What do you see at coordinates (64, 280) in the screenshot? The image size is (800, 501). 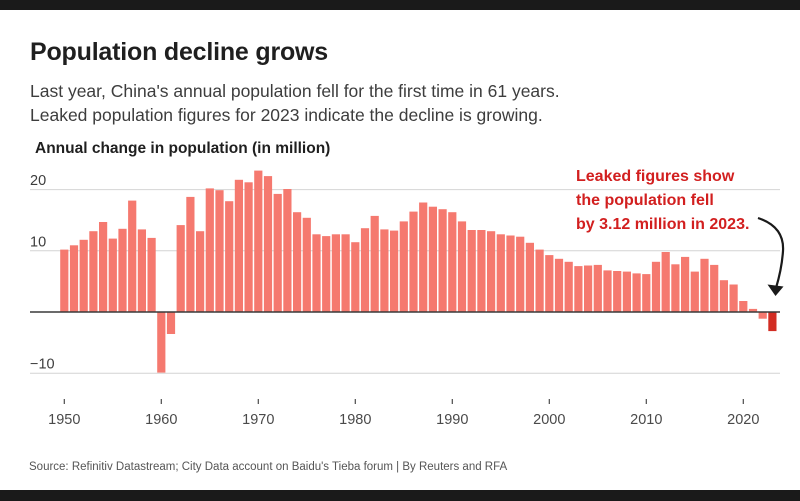 I see `bar-1950` at bounding box center [64, 280].